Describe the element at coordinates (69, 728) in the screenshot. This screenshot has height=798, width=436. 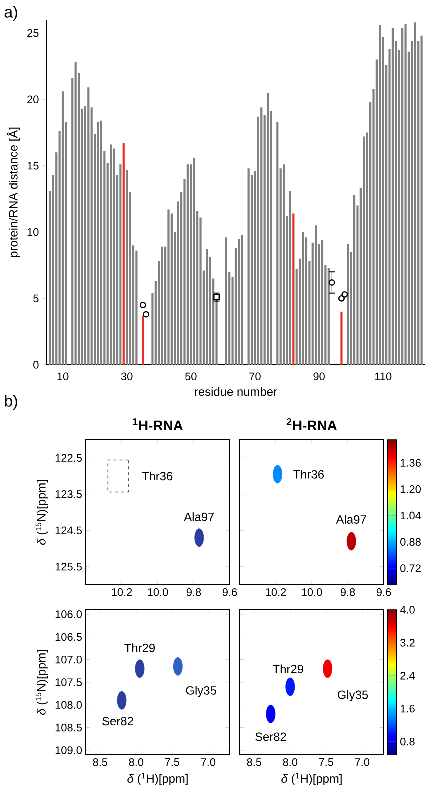
I see `y-tick-label: 108.5` at that location.